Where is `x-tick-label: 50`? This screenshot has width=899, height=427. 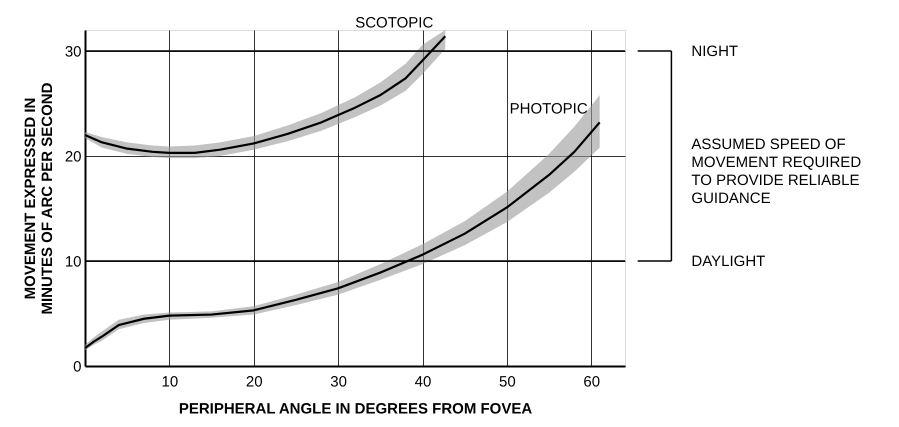
x-tick-label: 50 is located at coordinates (507, 382).